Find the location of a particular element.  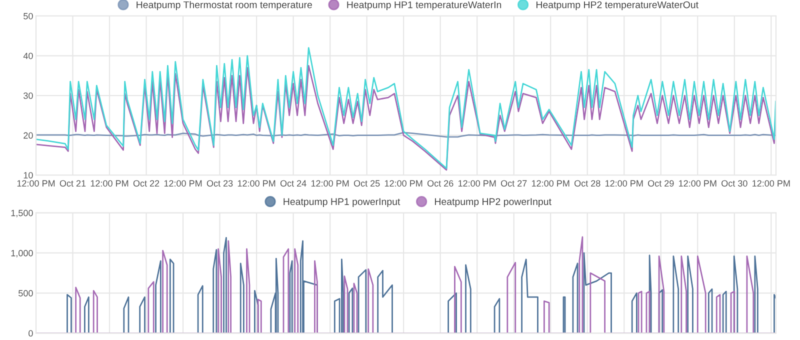

y-tick-label: 20 is located at coordinates (28, 135).